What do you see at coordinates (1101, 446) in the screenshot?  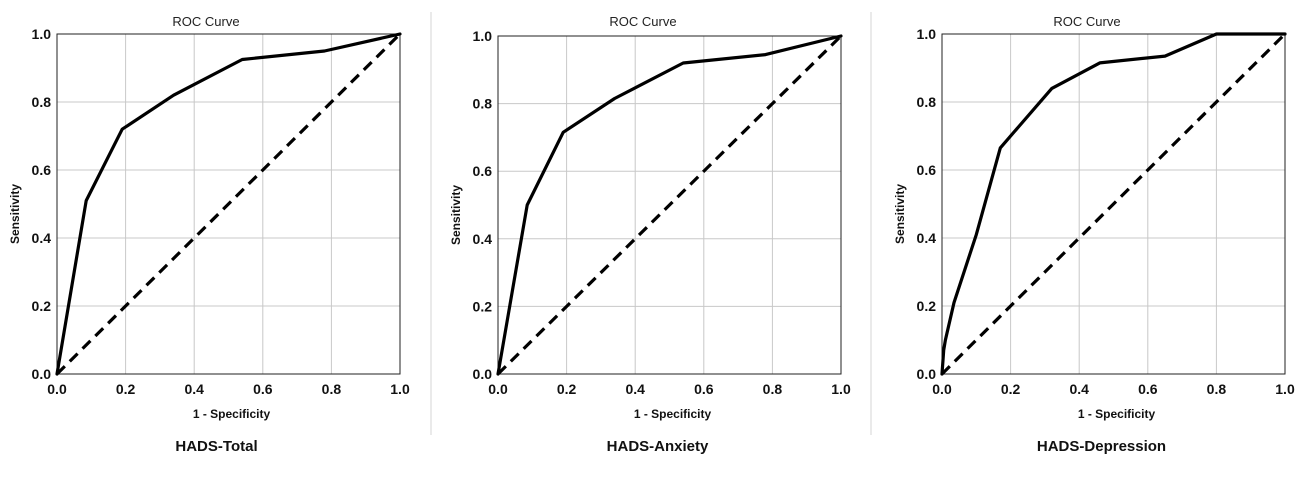 I see `panel-caption: HADS-Depression` at bounding box center [1101, 446].